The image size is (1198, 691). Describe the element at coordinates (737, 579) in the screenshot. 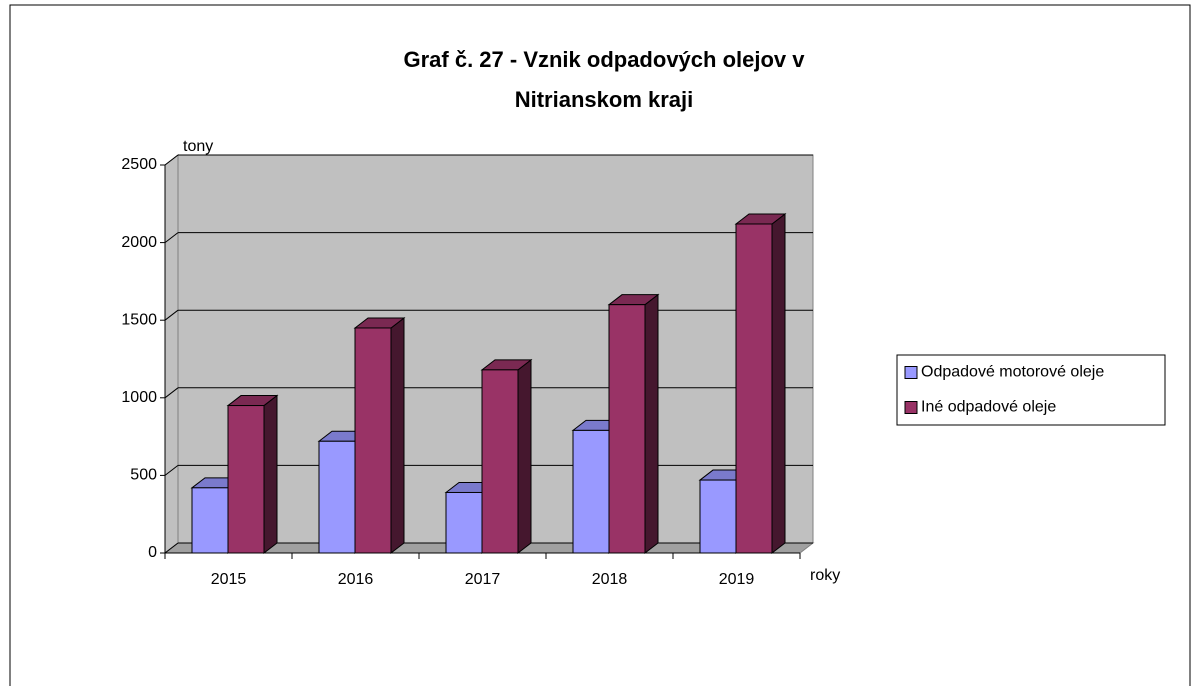

I see `x-tick-label: 2019` at that location.